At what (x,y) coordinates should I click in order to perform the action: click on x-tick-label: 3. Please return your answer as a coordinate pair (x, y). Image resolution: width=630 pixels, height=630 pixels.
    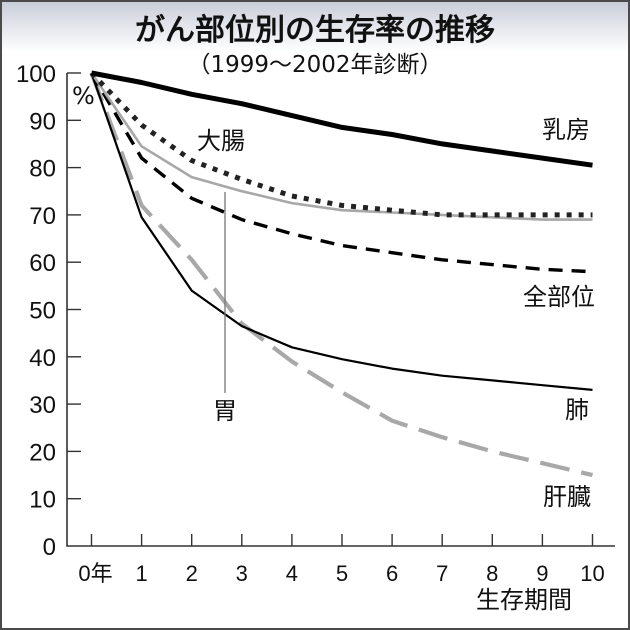
    Looking at the image, I should click on (242, 573).